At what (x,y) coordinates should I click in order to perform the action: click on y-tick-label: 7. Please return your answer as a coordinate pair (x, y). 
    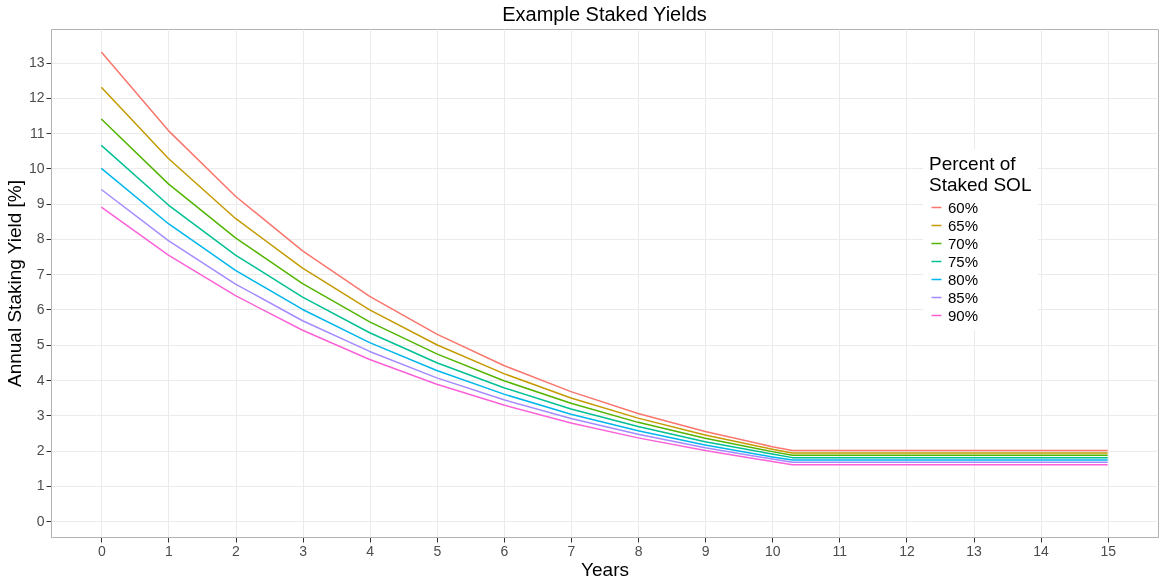
    Looking at the image, I should click on (40, 273).